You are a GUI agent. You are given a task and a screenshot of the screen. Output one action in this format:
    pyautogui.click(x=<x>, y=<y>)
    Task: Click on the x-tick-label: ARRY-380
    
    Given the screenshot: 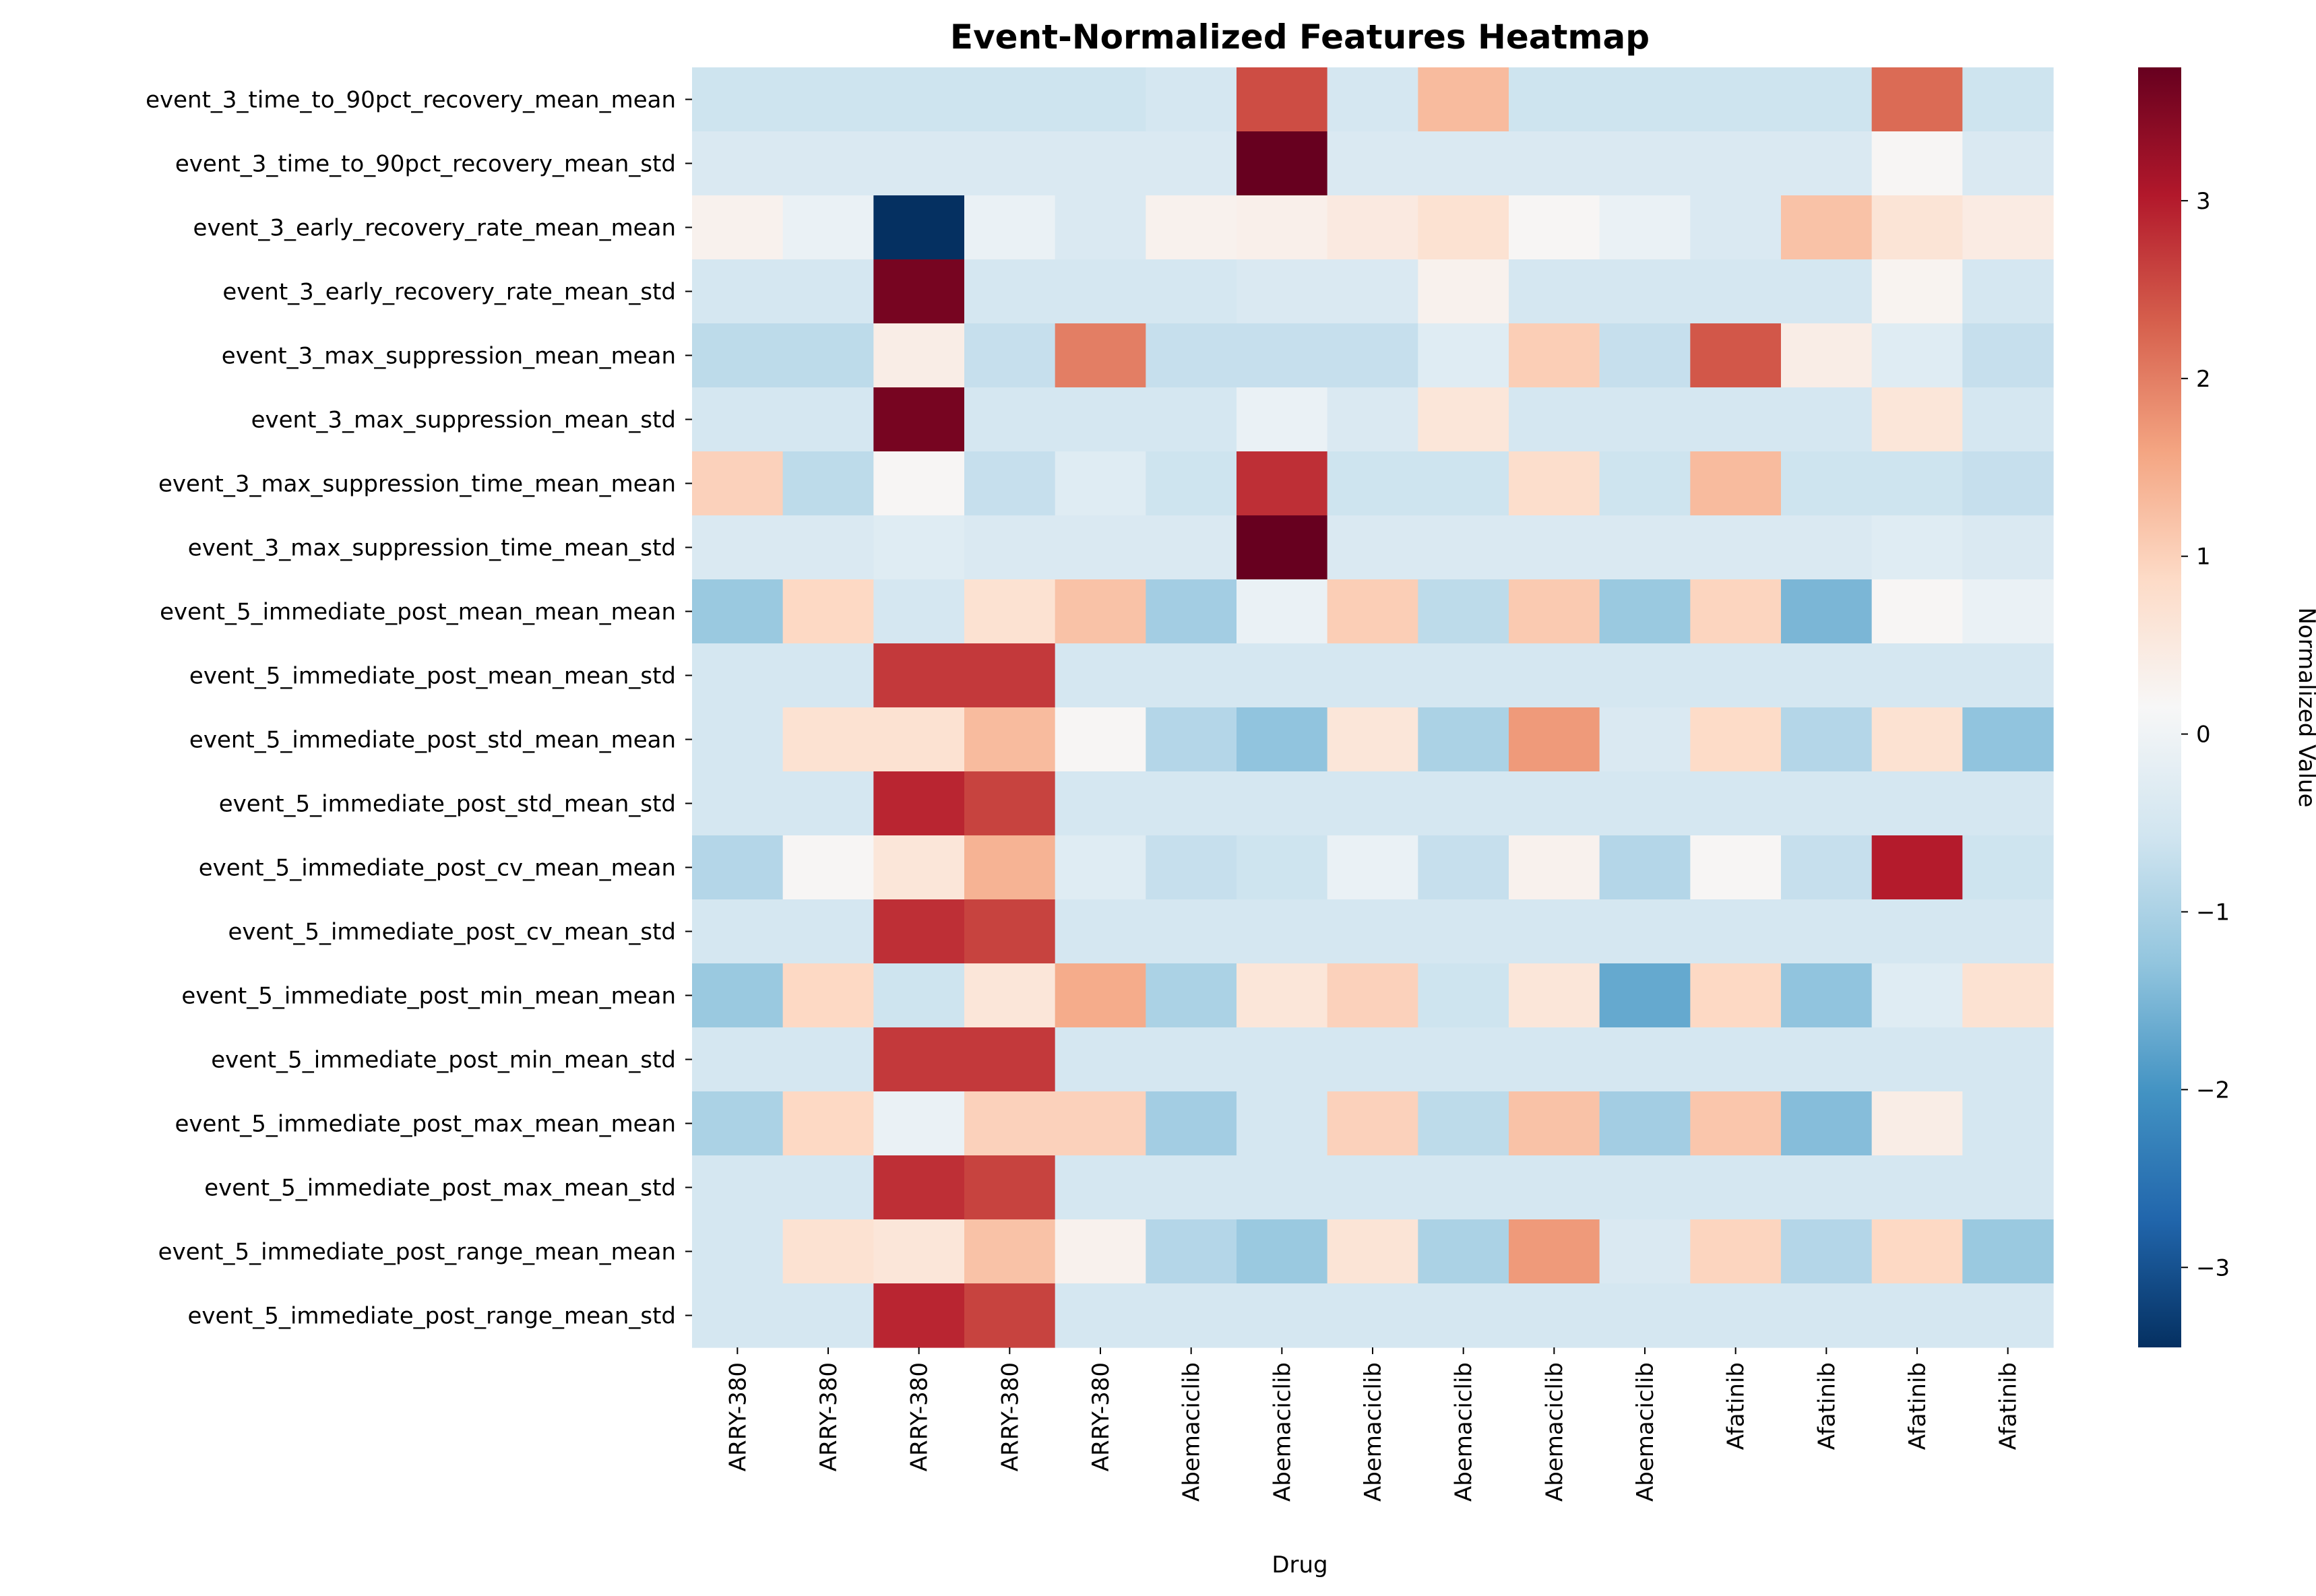 What is the action you would take?
    pyautogui.click(x=737, y=1416)
    